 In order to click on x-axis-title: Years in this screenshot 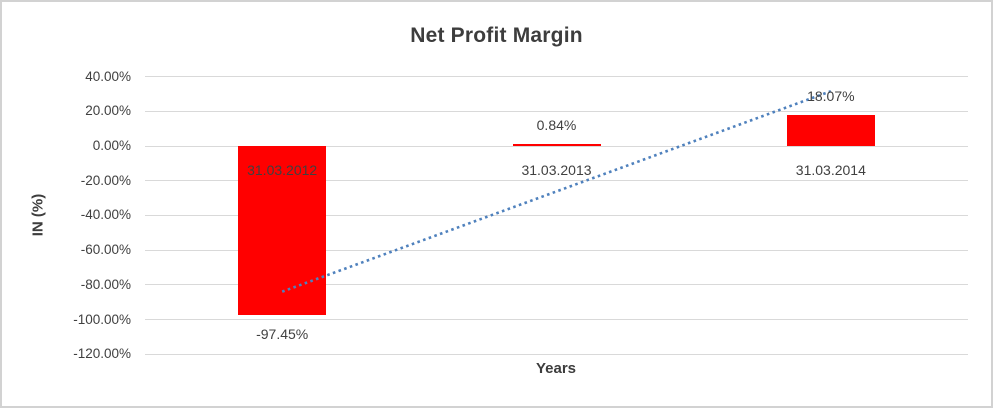, I will do `click(556, 368)`.